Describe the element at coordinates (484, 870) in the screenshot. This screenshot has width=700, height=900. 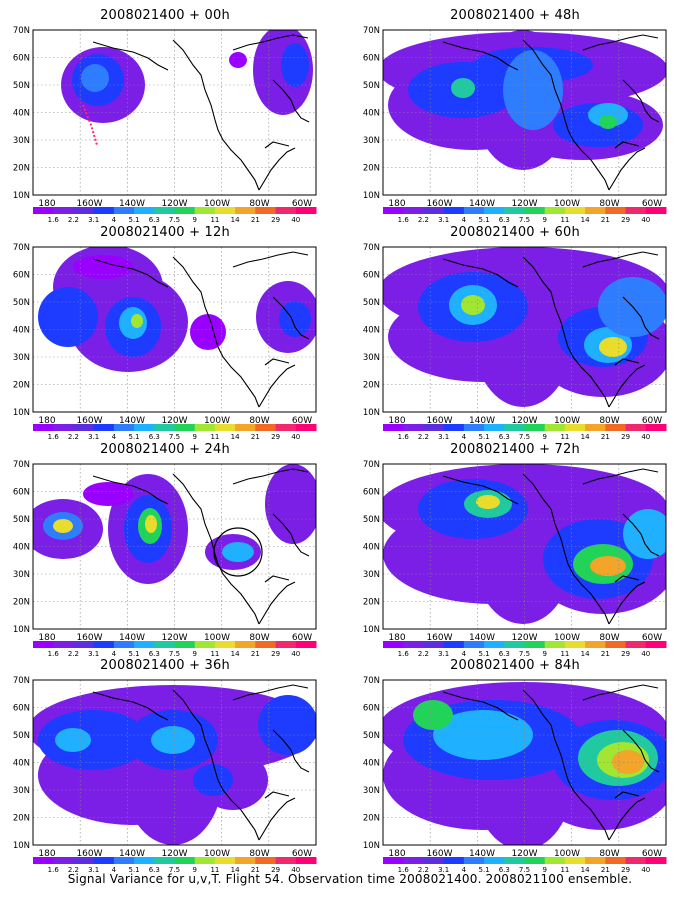
I see `colorbar-label: 5.1` at that location.